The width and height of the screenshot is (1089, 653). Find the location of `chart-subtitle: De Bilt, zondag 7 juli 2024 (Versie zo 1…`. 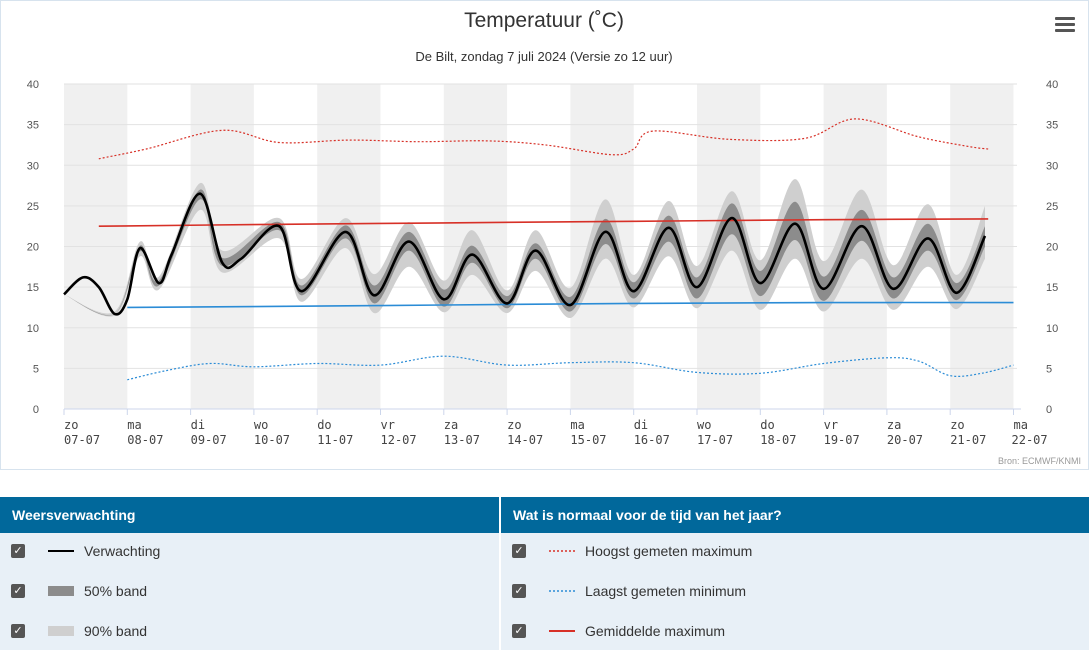

chart-subtitle: De Bilt, zondag 7 juli 2024 (Versie zo 1… is located at coordinates (543, 56).